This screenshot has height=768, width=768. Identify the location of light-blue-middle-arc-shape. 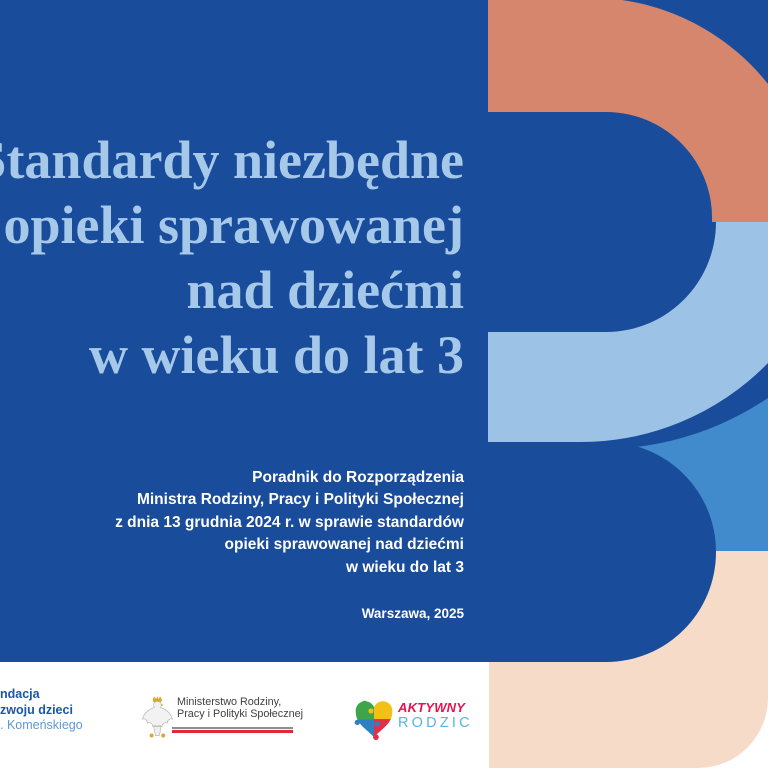
(628, 332).